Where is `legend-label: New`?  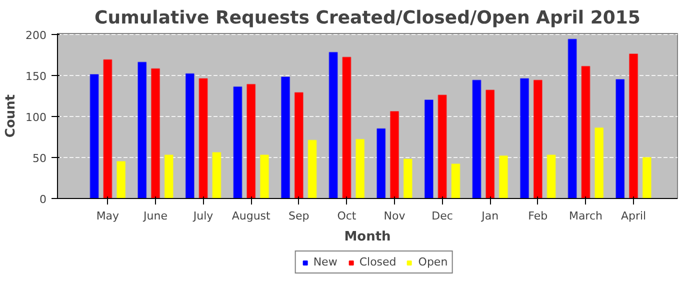 legend-label: New is located at coordinates (325, 262).